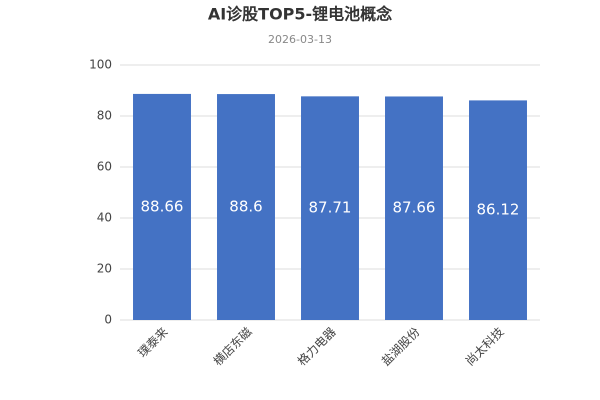  Describe the element at coordinates (484, 346) in the screenshot. I see `x-tick-label: 尚太科技` at that location.